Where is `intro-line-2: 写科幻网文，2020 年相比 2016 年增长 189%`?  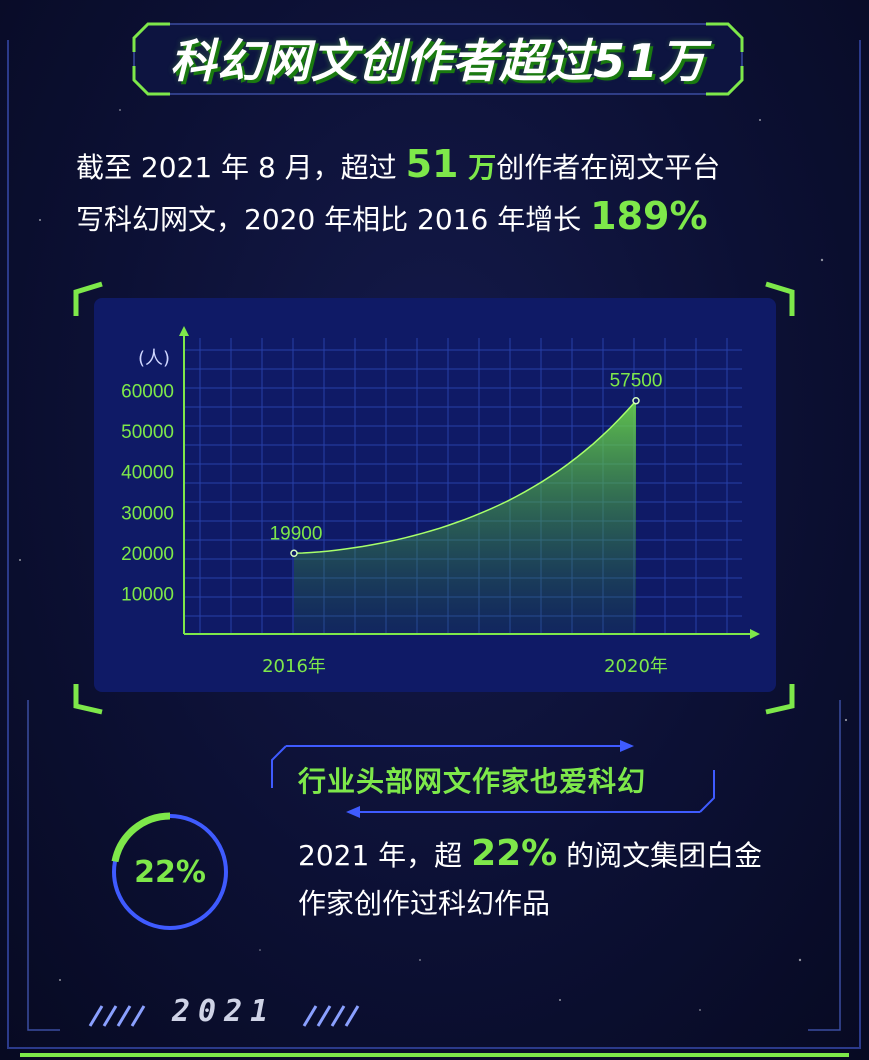 intro-line-2: 写科幻网文，2020 年相比 2016 年增长 189% is located at coordinates (456, 218).